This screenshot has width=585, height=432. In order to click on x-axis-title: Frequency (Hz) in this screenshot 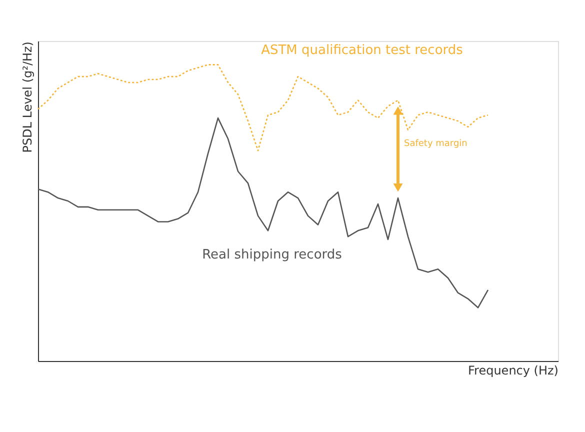, I will do `click(513, 371)`.